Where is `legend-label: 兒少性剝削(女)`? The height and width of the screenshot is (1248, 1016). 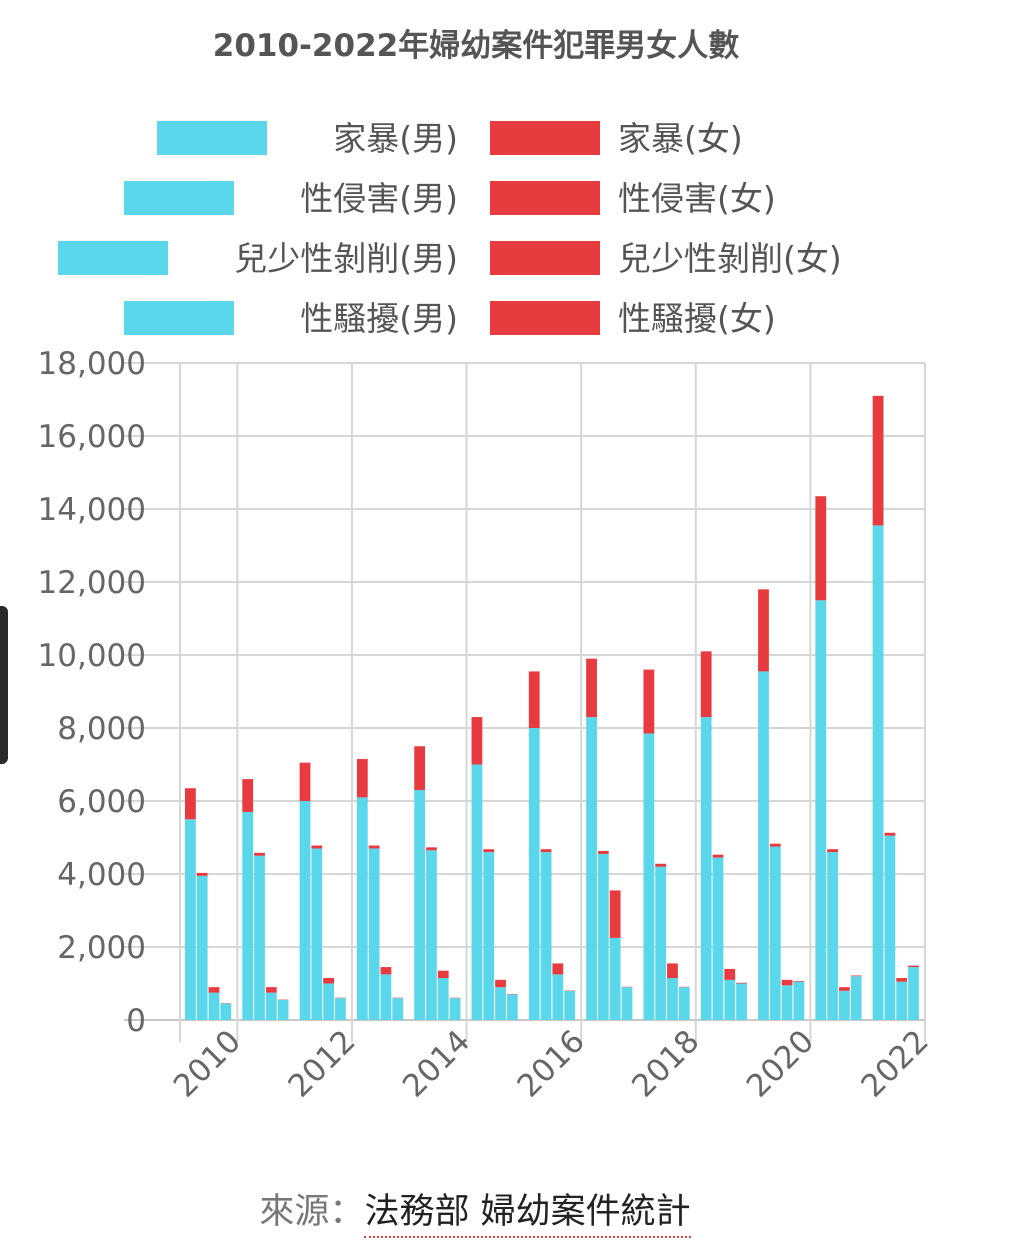 legend-label: 兒少性剝削(女) is located at coordinates (730, 258).